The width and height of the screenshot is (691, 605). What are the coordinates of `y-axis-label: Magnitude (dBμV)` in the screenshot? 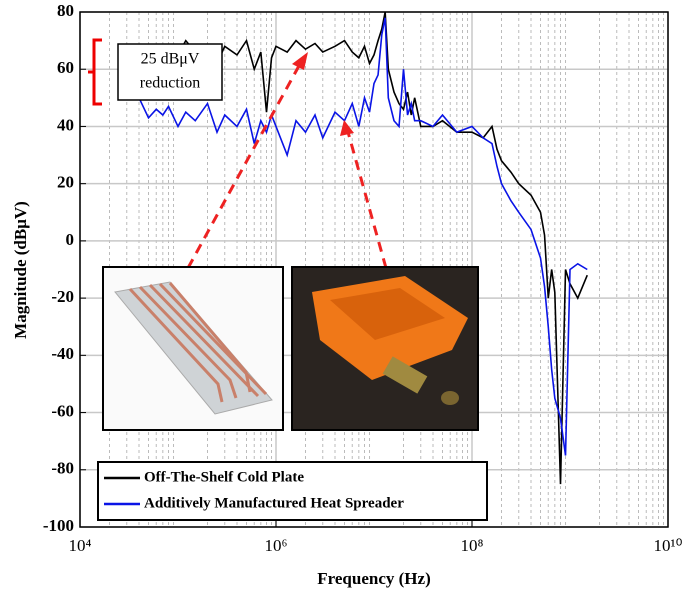 It's located at (20, 270).